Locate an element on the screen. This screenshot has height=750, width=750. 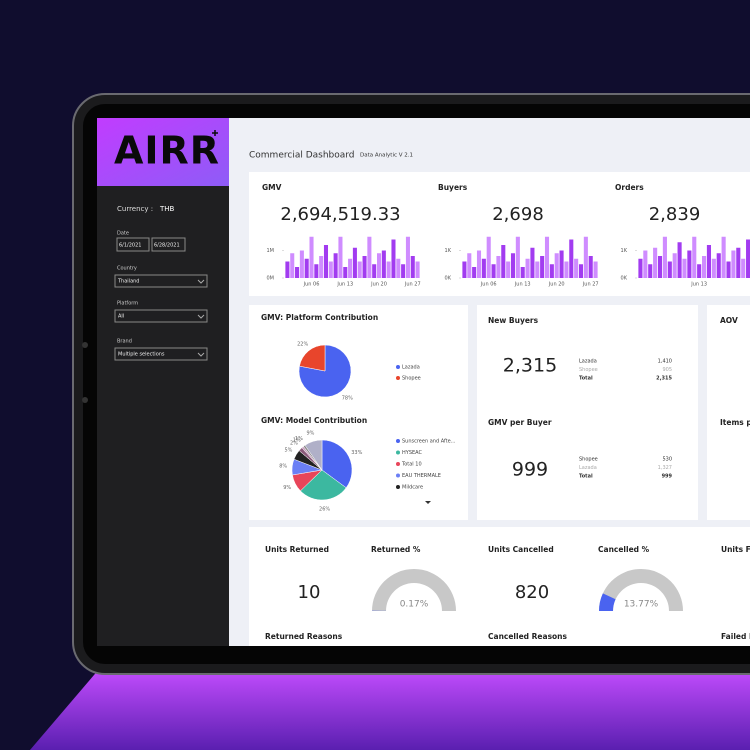
filter-label: Platform is located at coordinates (127, 304).